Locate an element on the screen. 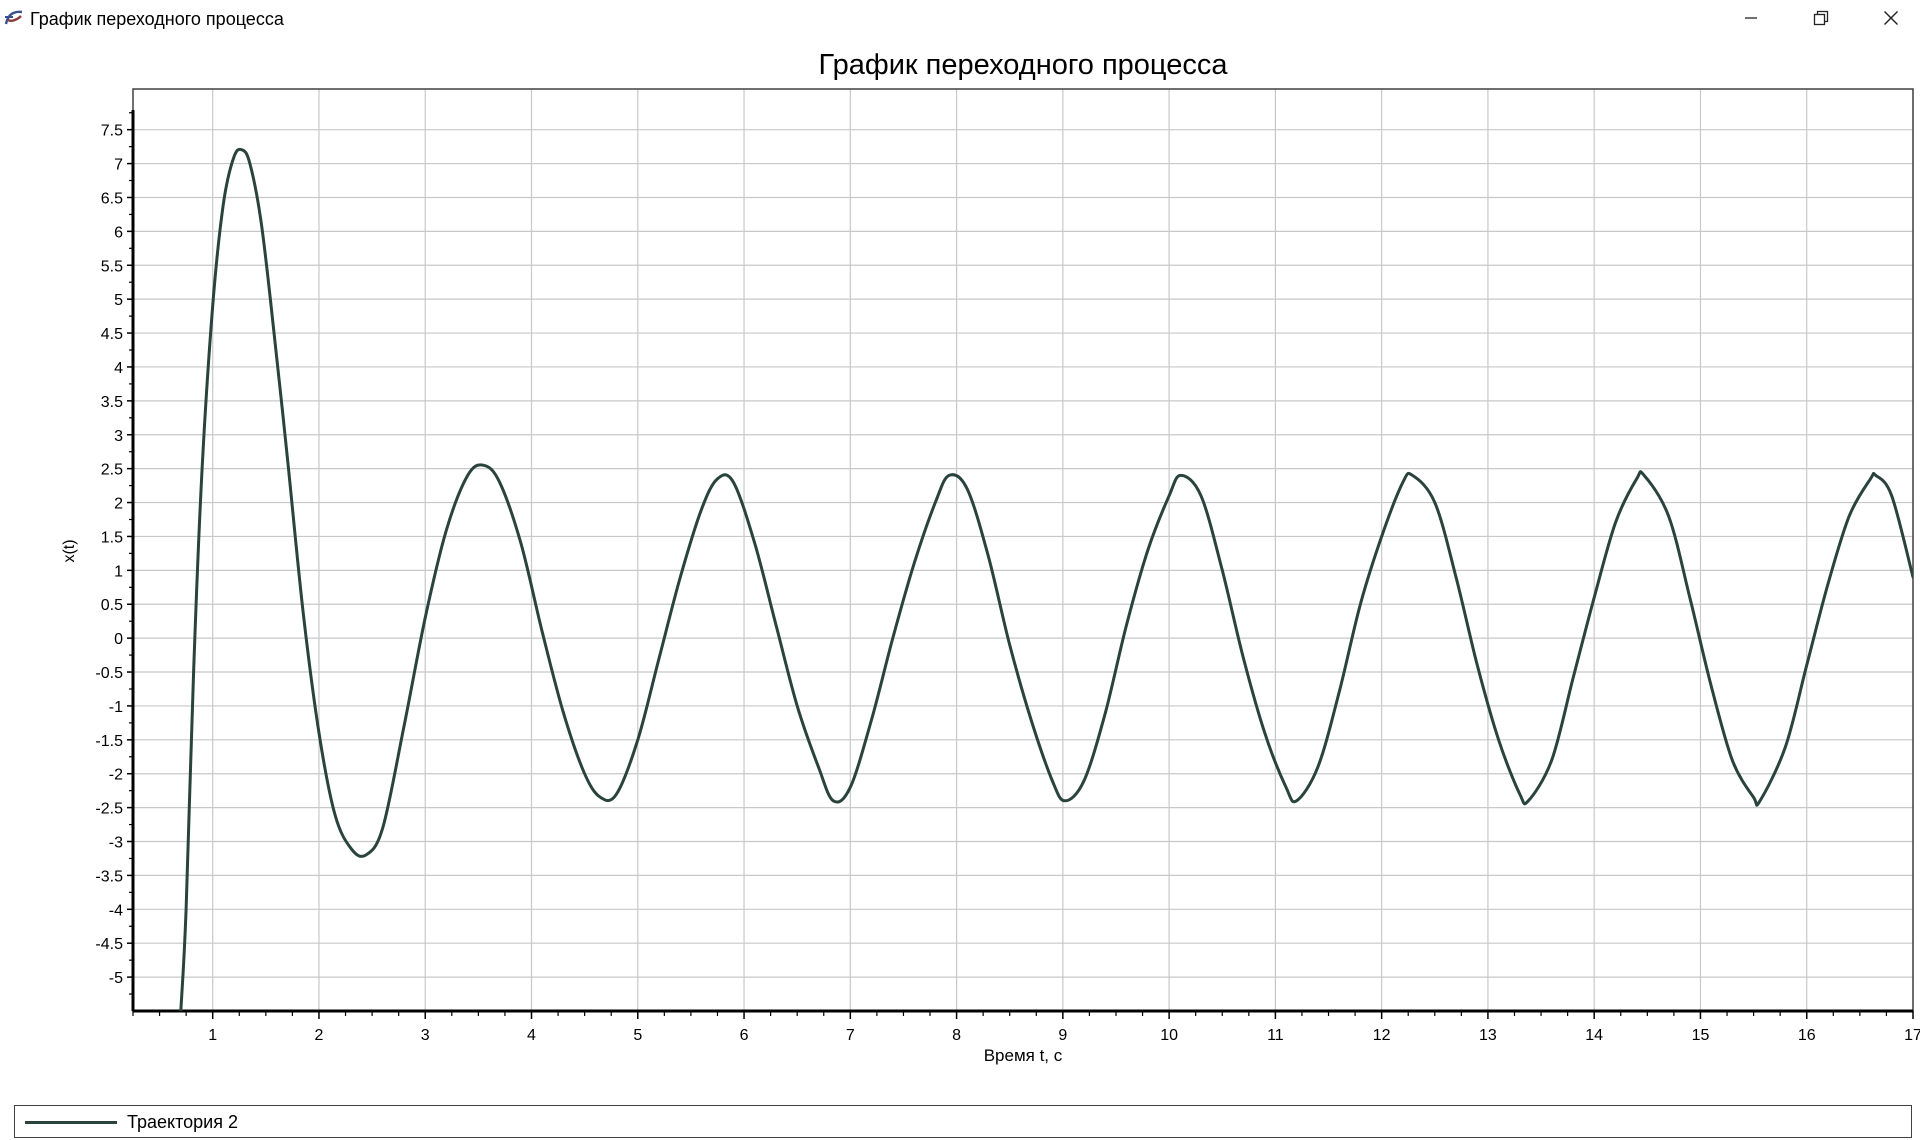  x-tick-label: 12 is located at coordinates (1382, 1035).